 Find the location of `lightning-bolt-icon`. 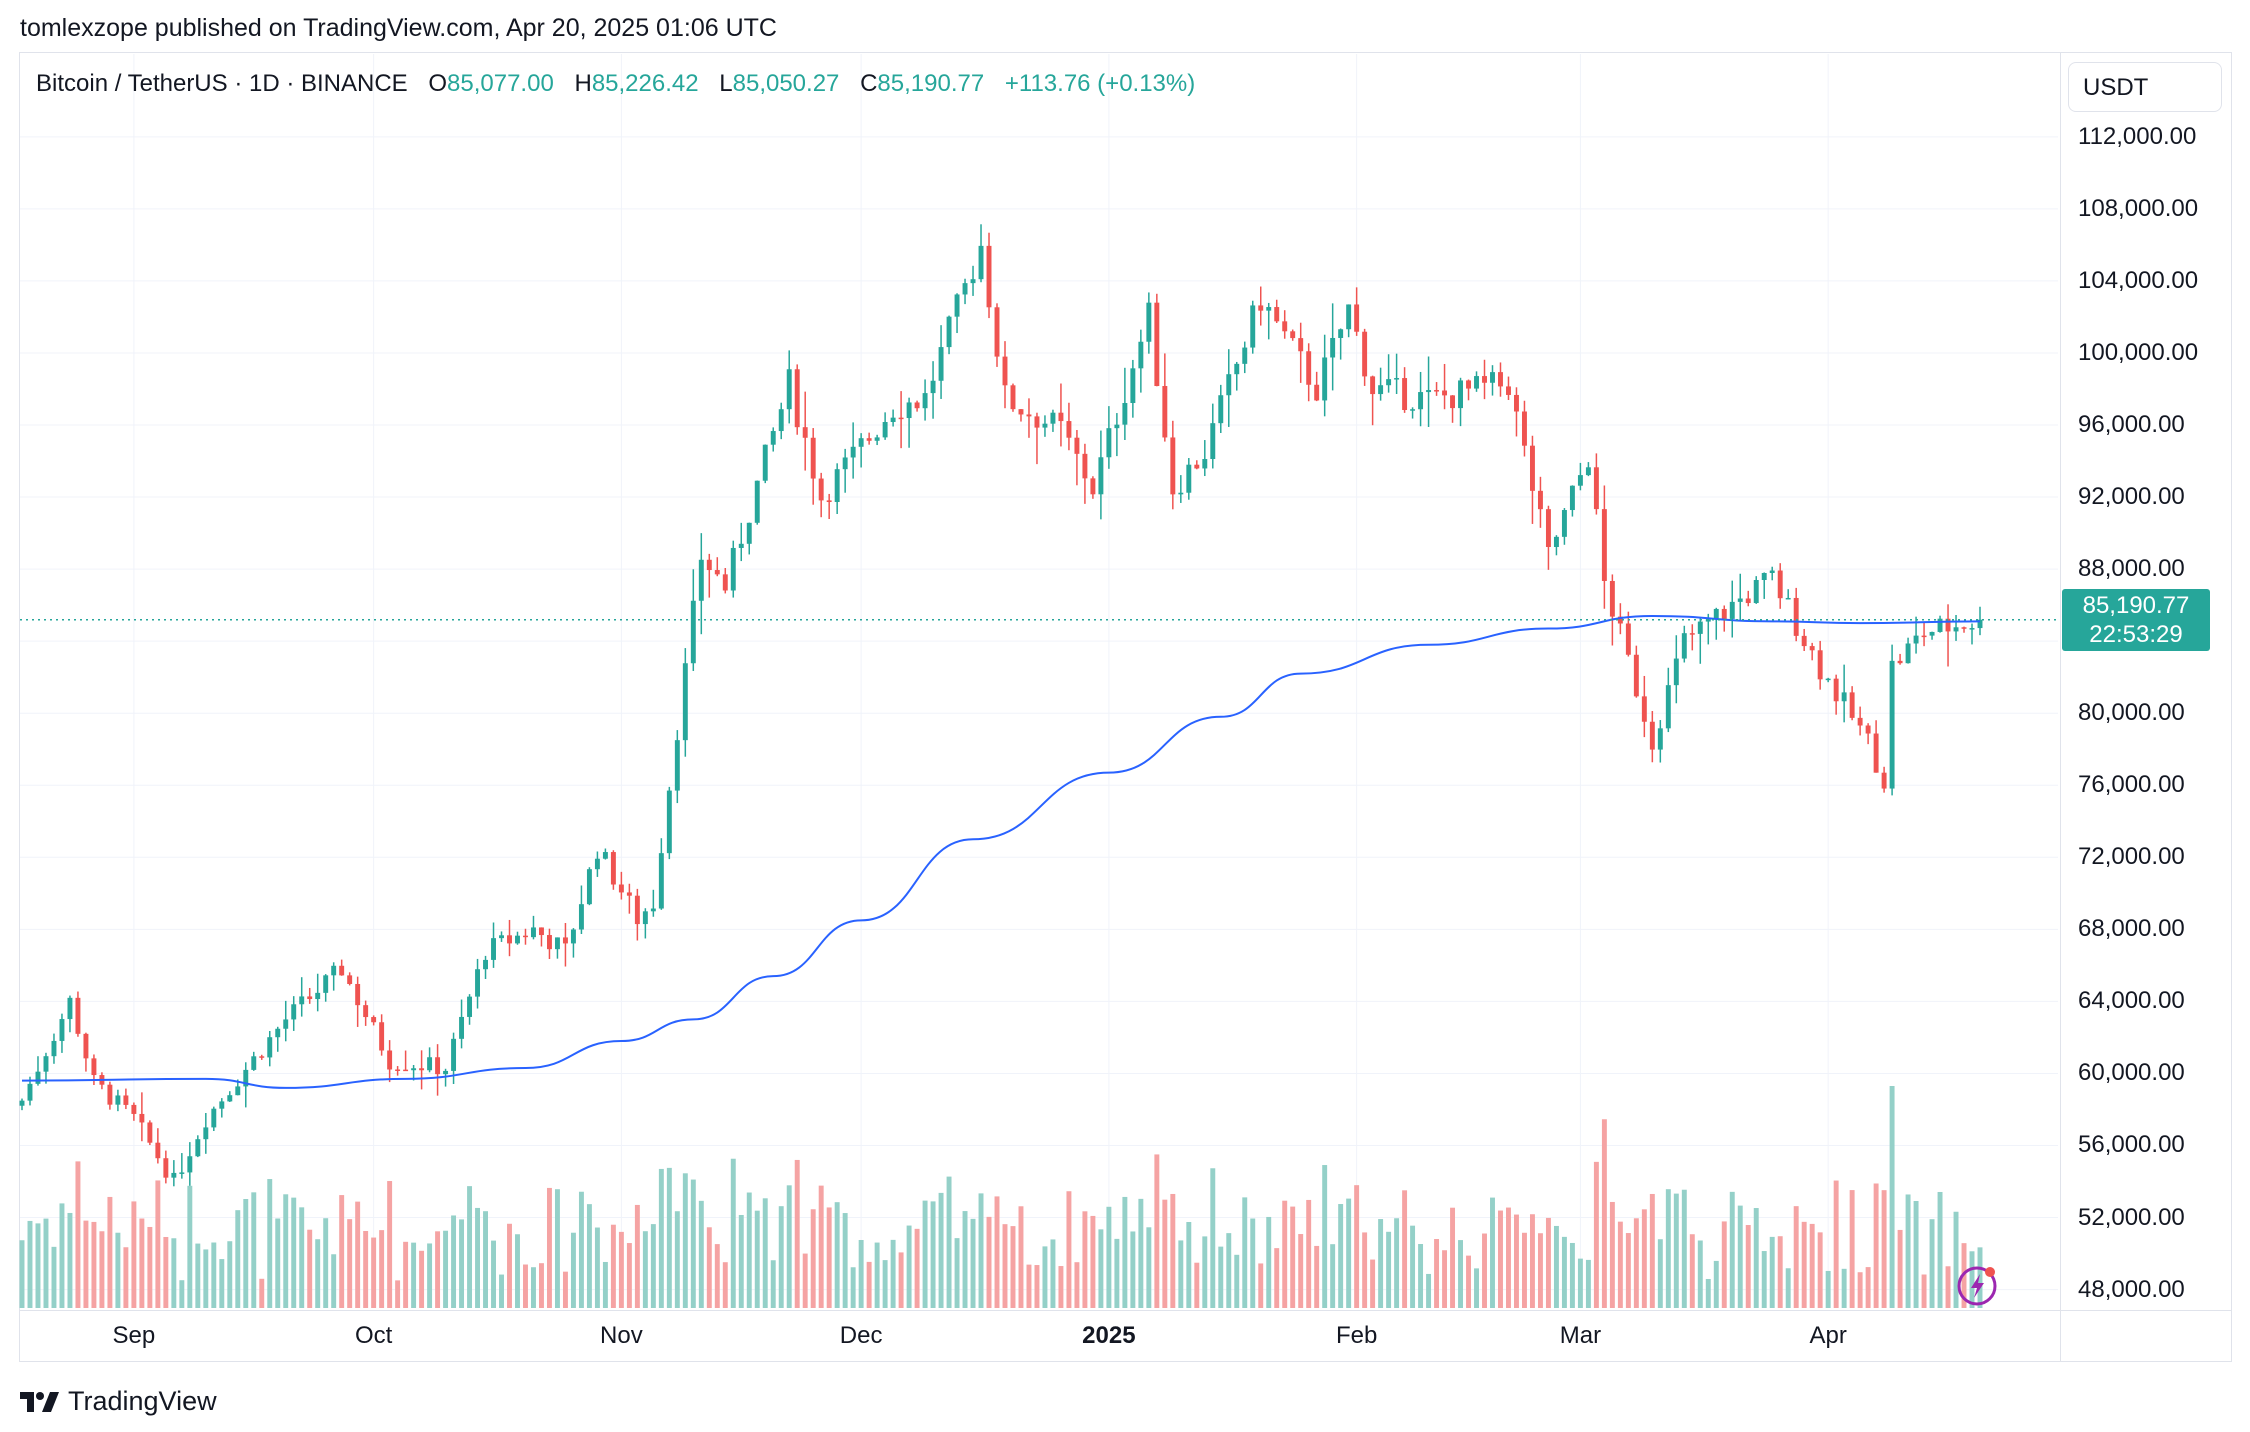

lightning-bolt-icon is located at coordinates (1979, 1286).